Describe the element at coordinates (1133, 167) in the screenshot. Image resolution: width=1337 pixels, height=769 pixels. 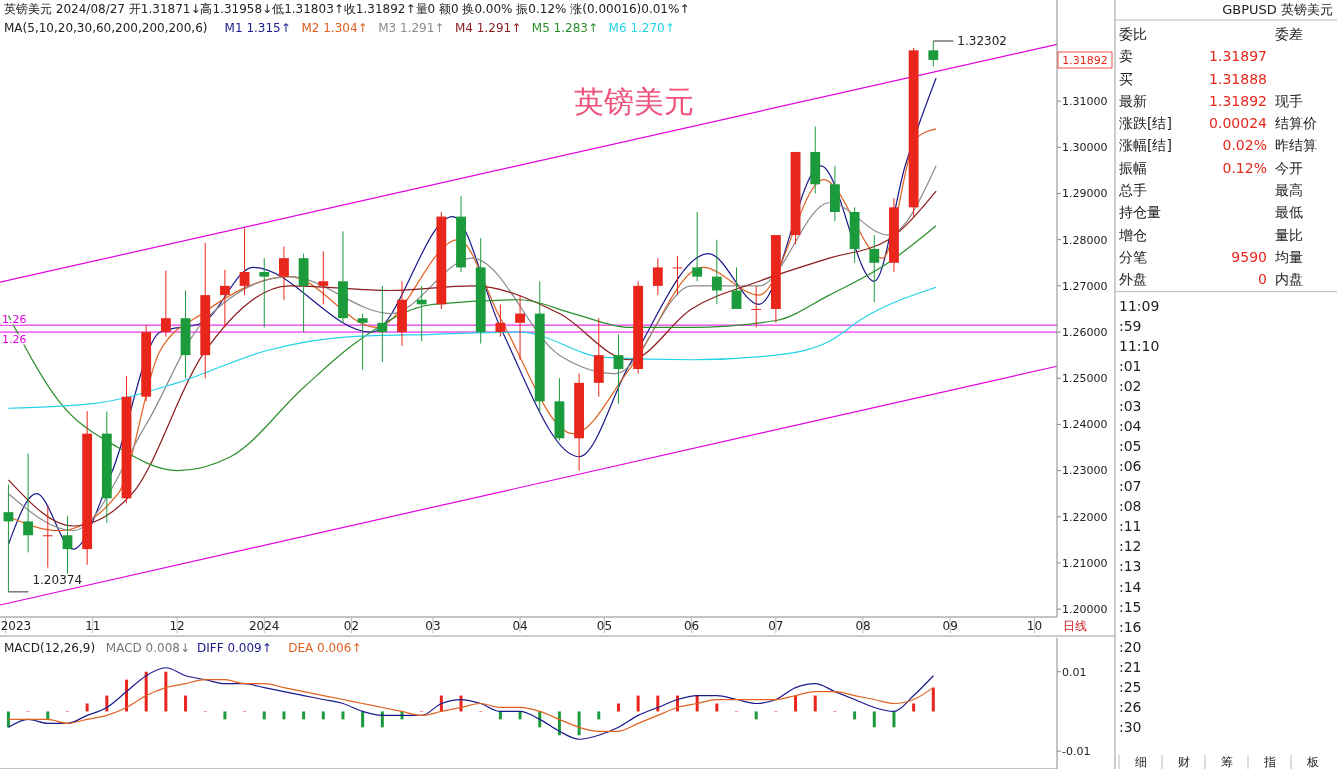
I see `category-label: 振幅` at that location.